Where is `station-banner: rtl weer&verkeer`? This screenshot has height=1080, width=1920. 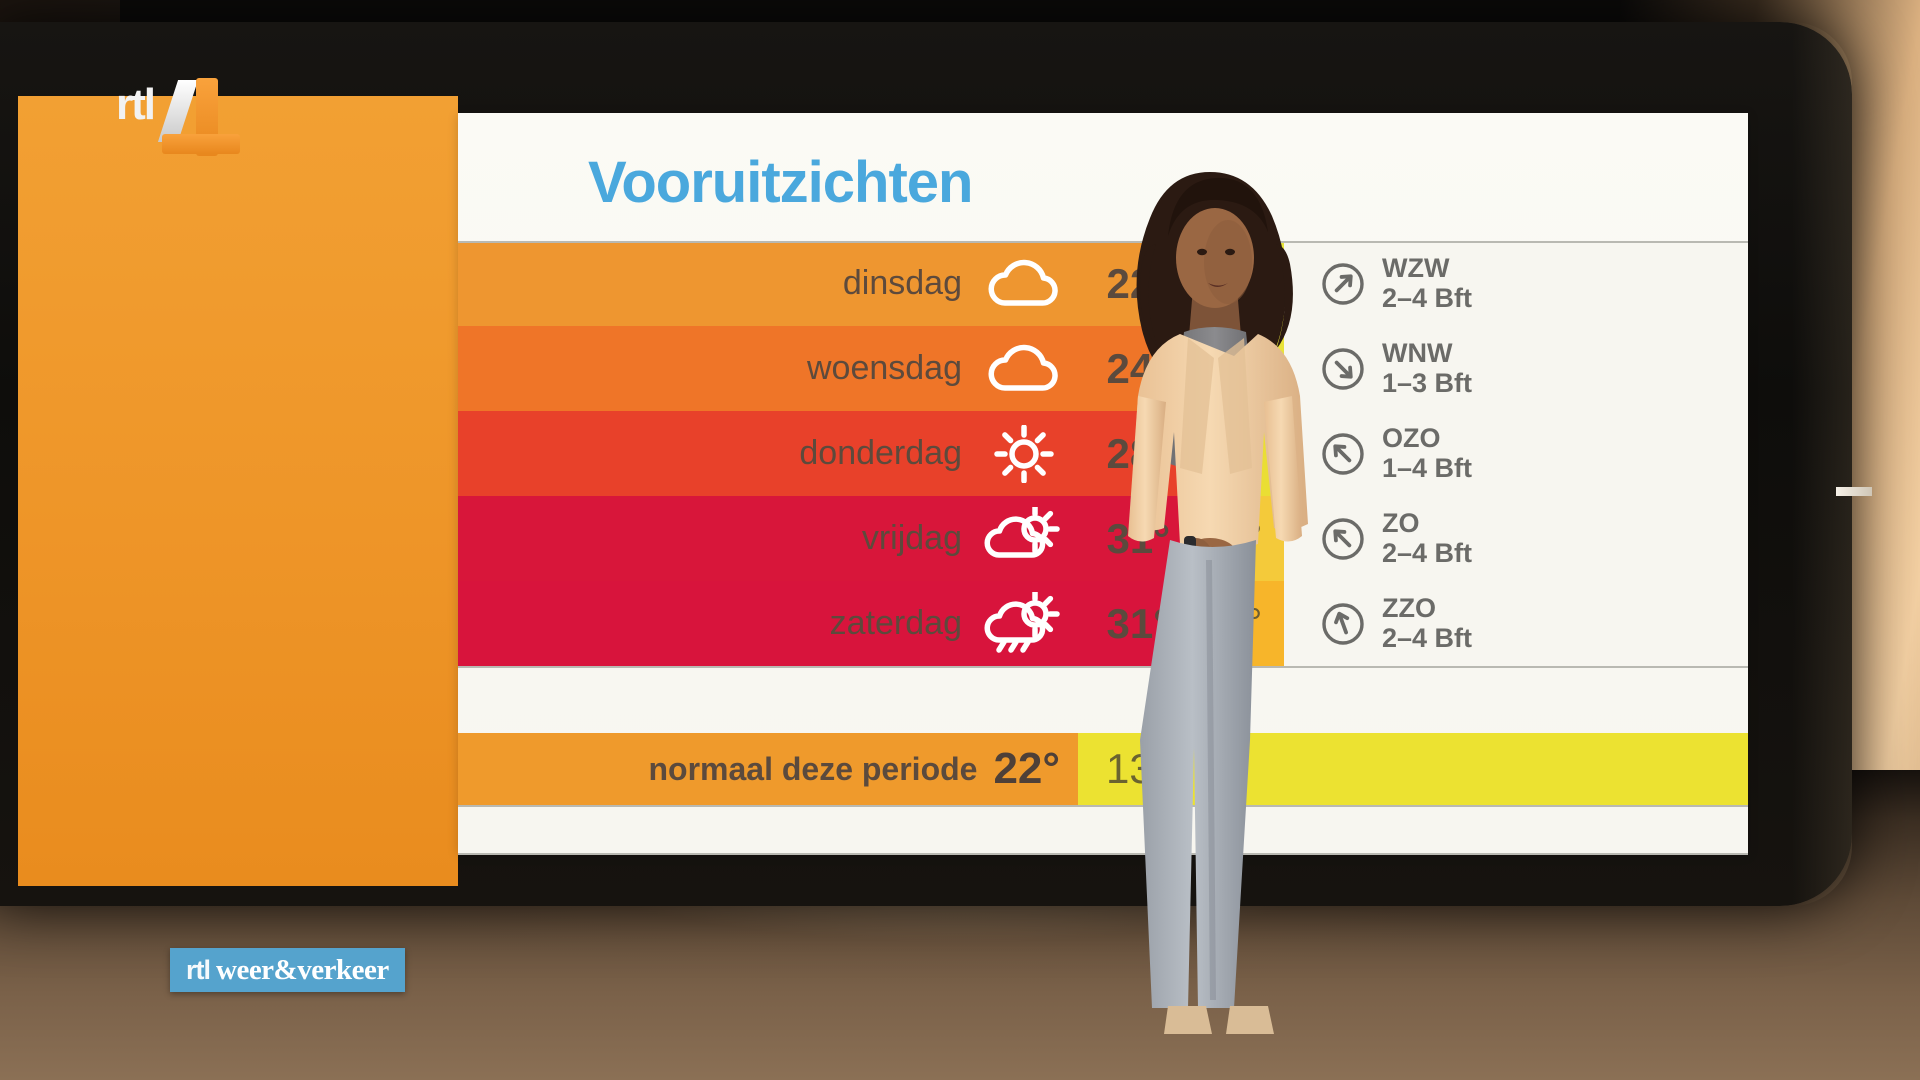 station-banner: rtl weer&verkeer is located at coordinates (287, 970).